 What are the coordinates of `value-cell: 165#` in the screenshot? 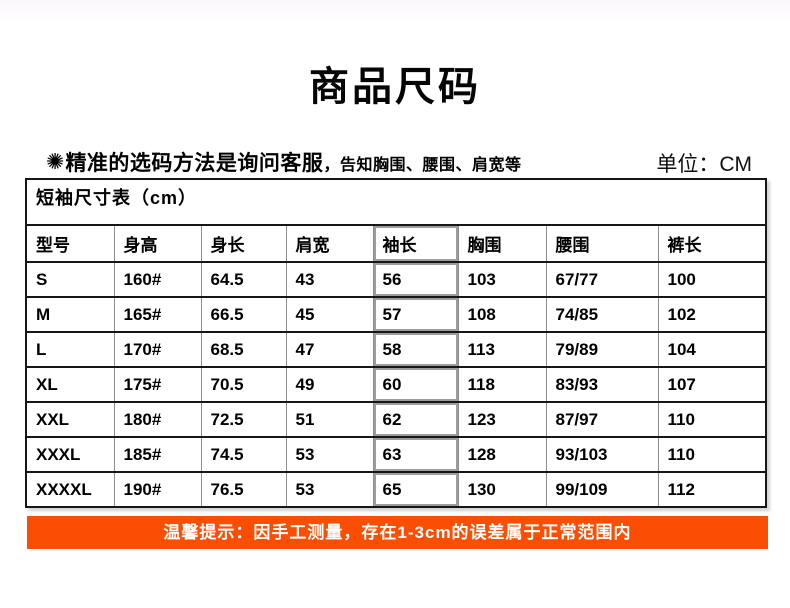 It's located at (158, 315).